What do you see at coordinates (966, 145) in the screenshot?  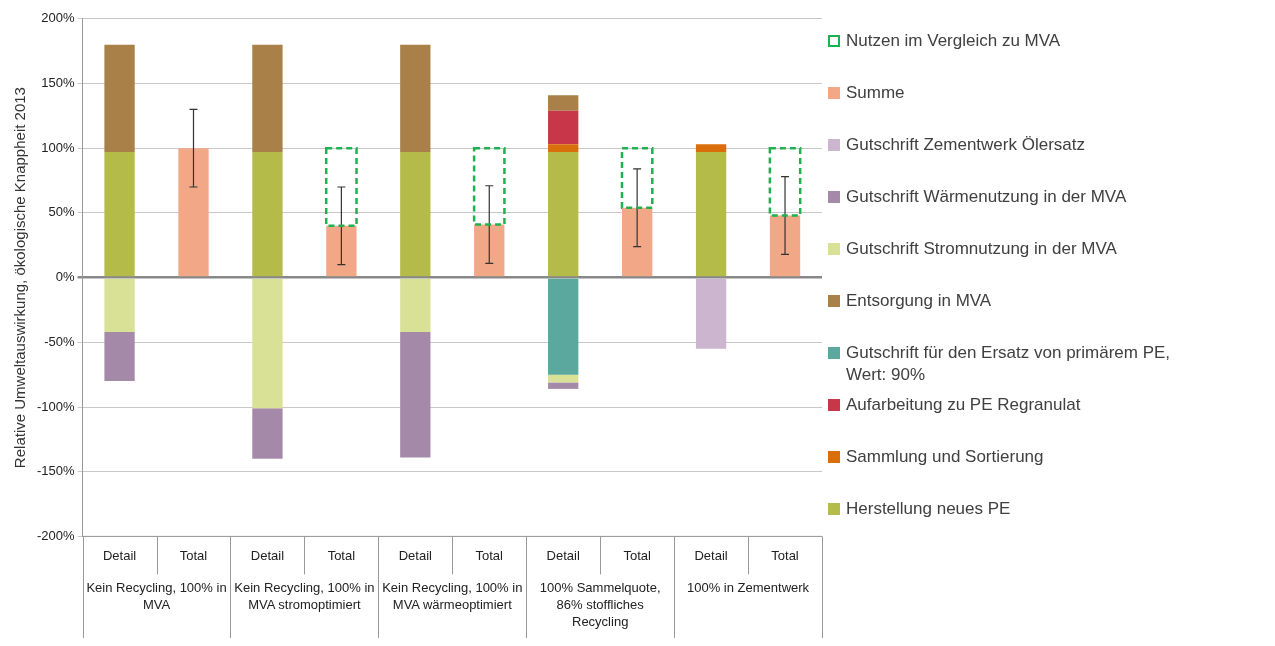 I see `legend-label: Gutschrift Zementwerk Ölersatz` at bounding box center [966, 145].